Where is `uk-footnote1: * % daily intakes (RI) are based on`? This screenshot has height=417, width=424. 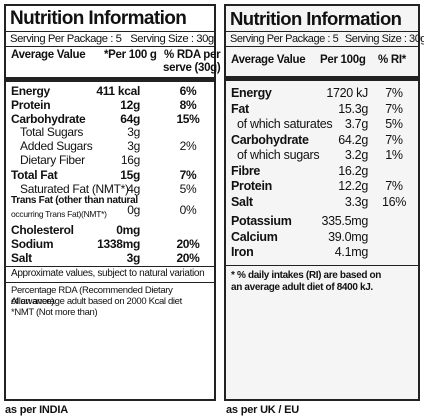
uk-footnote1: * % daily intakes (RI) are based on is located at coordinates (306, 275).